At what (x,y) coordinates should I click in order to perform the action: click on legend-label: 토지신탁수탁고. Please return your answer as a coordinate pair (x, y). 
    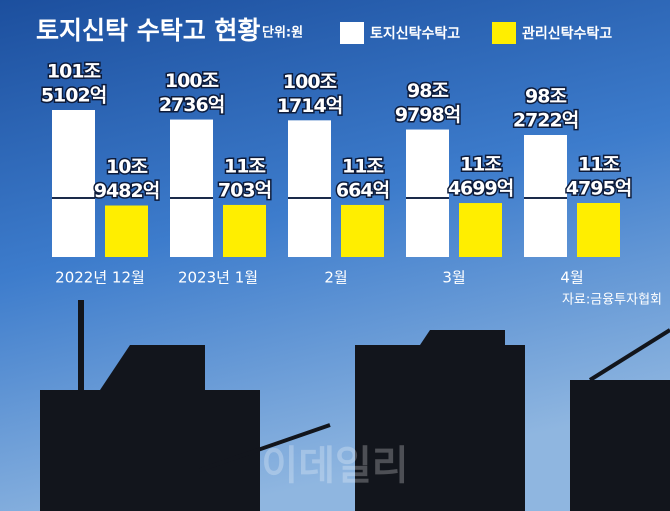
    Looking at the image, I should click on (415, 33).